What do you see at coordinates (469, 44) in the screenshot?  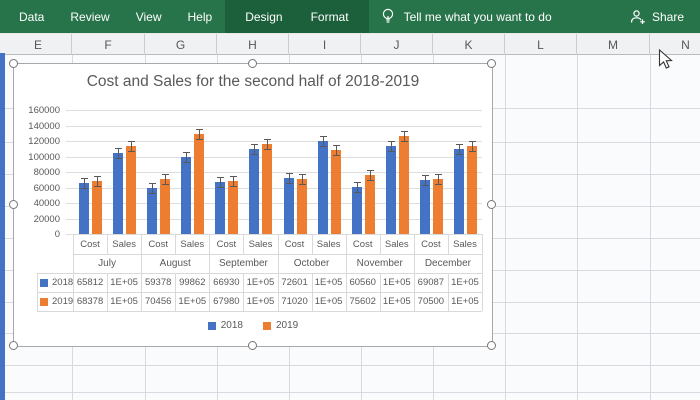 I see `column-header-K: K` at bounding box center [469, 44].